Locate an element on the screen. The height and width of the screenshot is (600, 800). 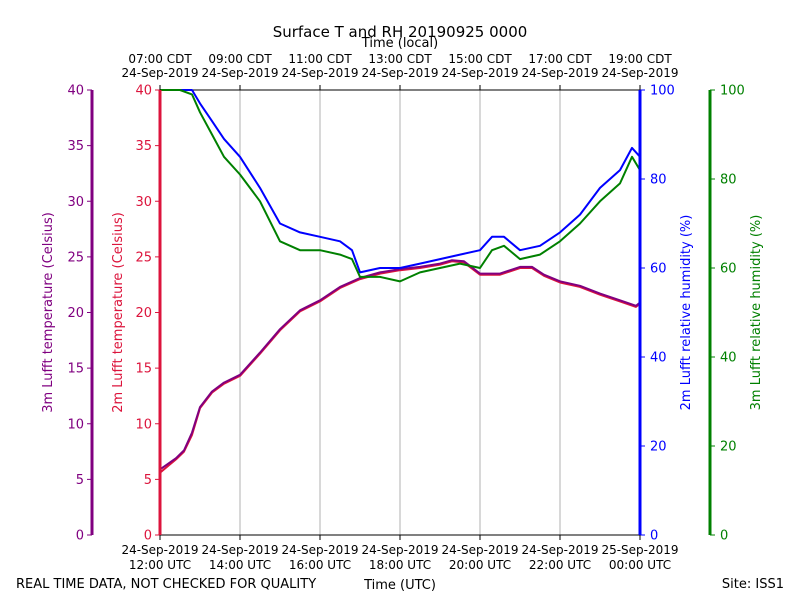
y-tick-label-rh2m: 20 is located at coordinates (658, 447).